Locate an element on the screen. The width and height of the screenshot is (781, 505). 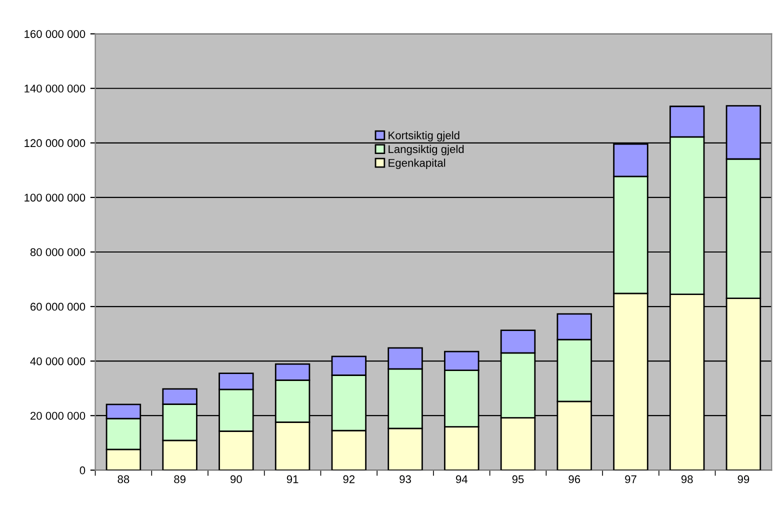
y-tick-label: 160 000 000 is located at coordinates (55, 34).